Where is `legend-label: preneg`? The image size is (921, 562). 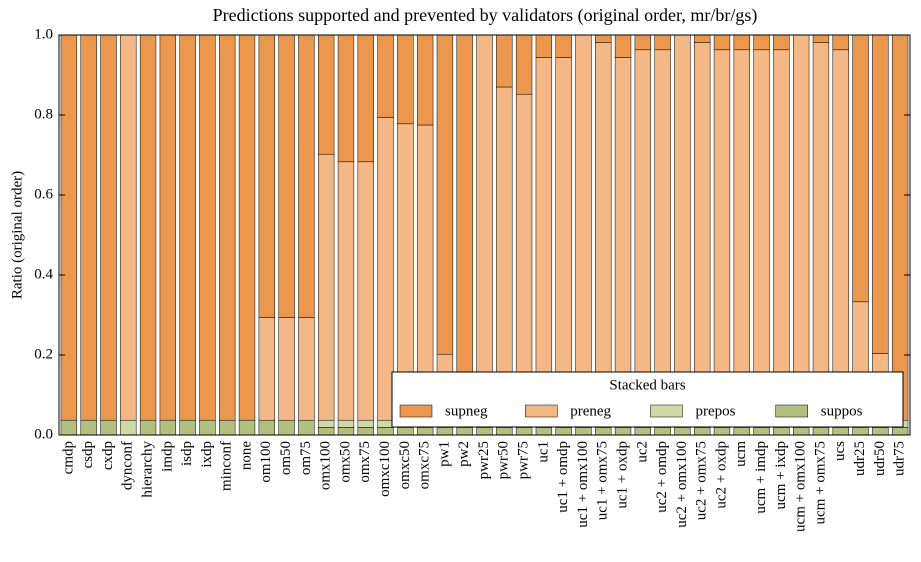
legend-label: preneg is located at coordinates (590, 411).